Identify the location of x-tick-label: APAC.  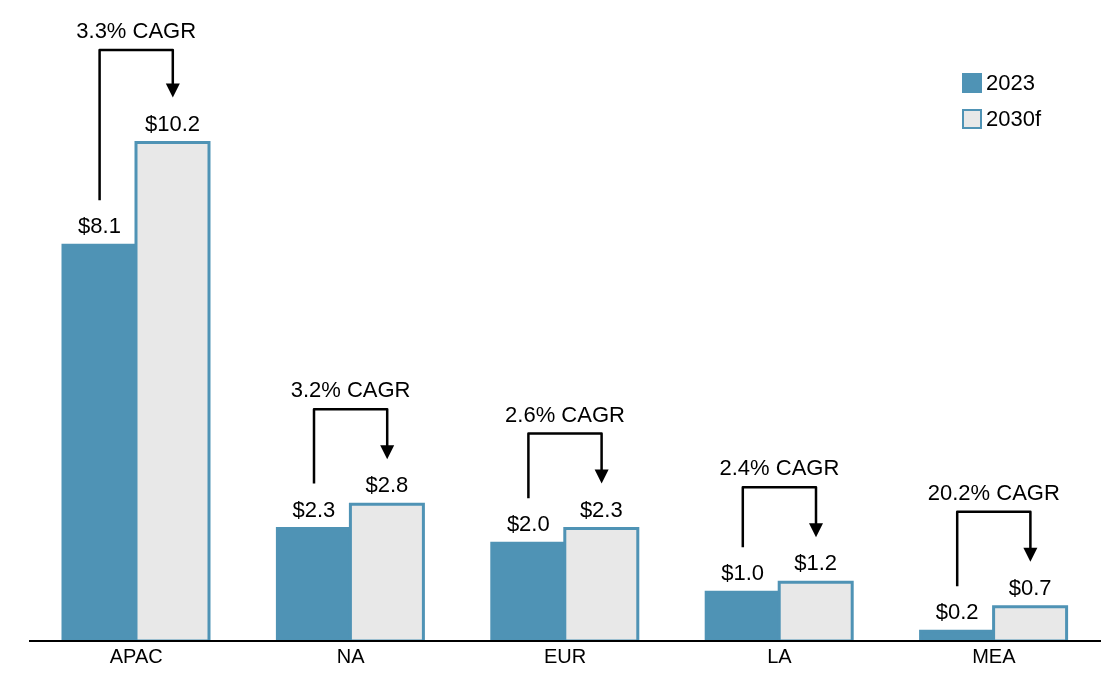
(136, 656).